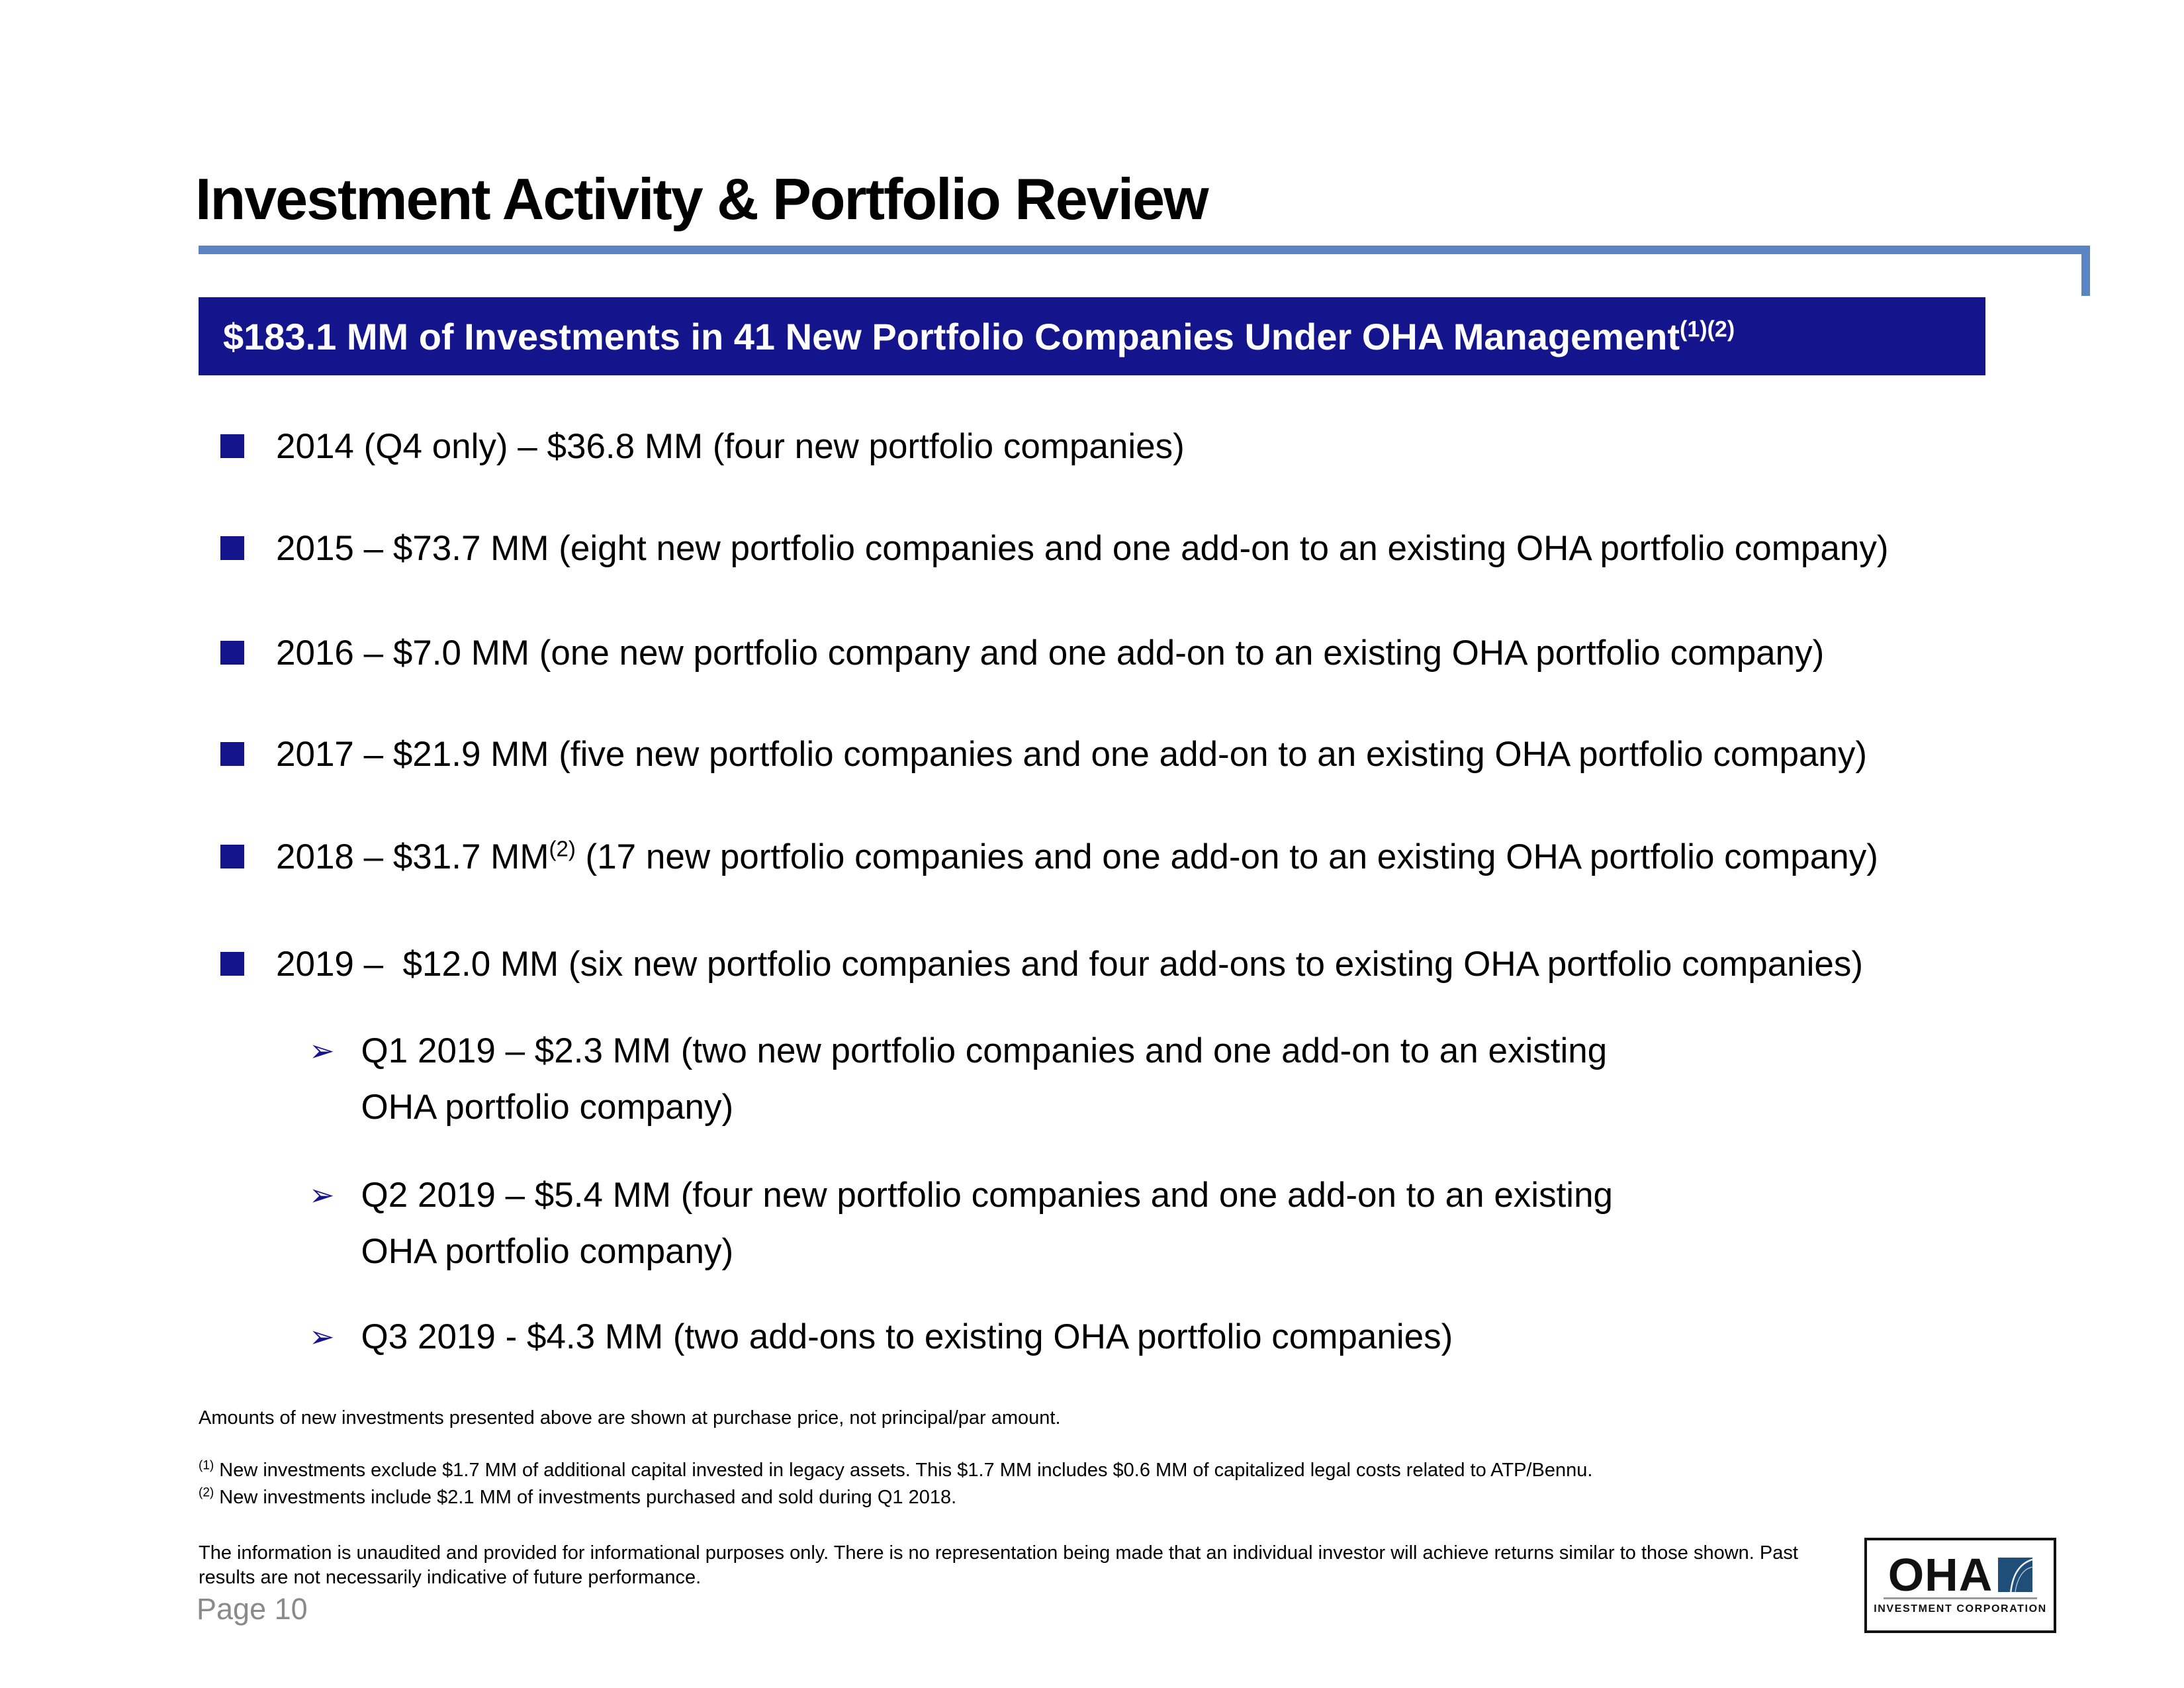  Describe the element at coordinates (2016, 1575) in the screenshot. I see `oha-logo-mark-icon` at that location.